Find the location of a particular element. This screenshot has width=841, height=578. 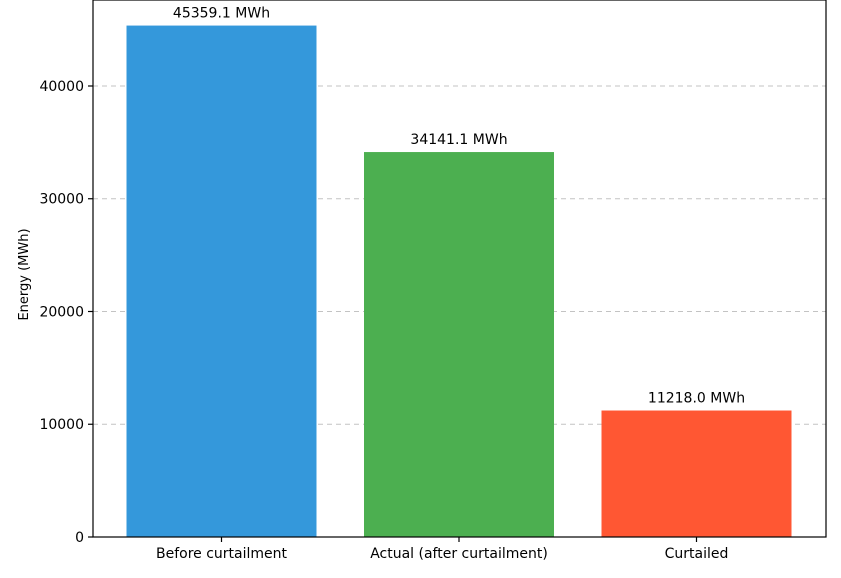

y-tick-label: 40000 is located at coordinates (61, 87).